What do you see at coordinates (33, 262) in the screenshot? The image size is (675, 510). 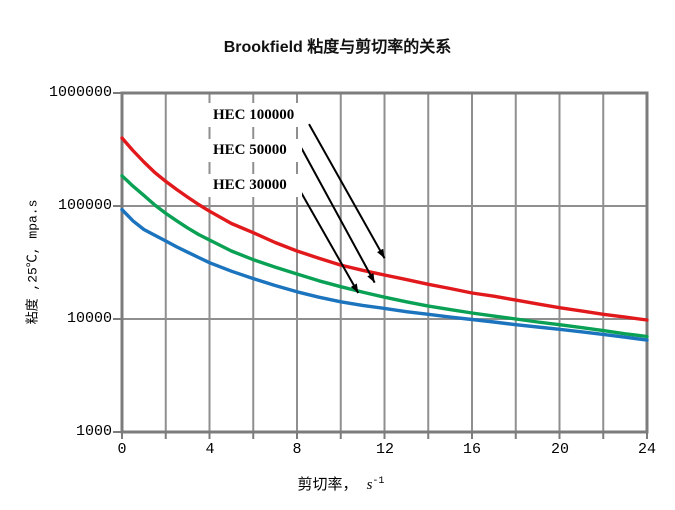 I see `y-axis-title: 粘度 ,25℃, mpa.s` at bounding box center [33, 262].